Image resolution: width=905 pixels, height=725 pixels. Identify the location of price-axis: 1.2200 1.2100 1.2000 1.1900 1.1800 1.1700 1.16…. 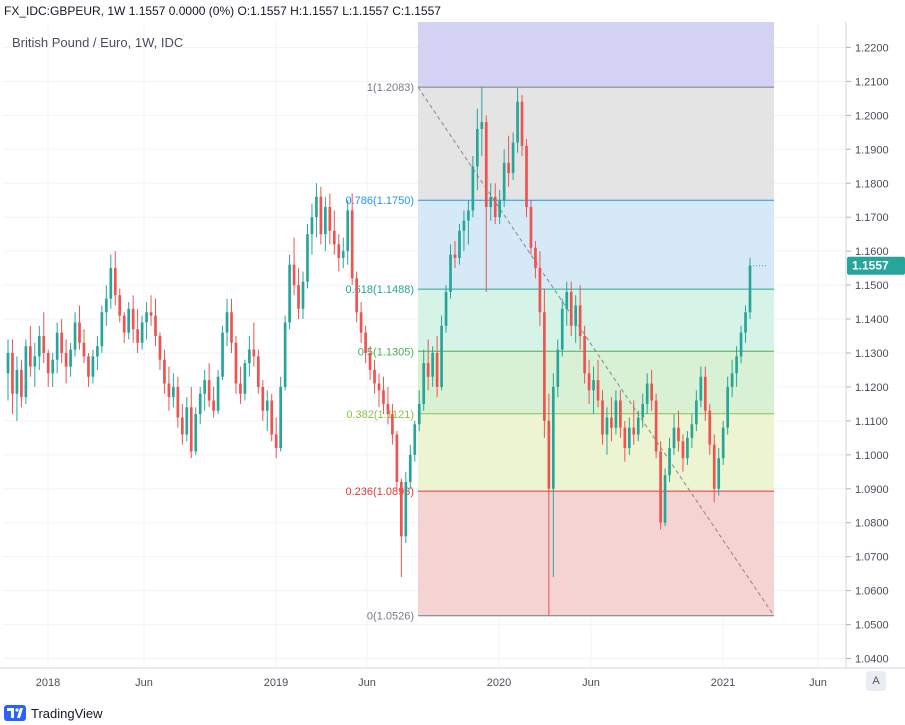
(867, 354).